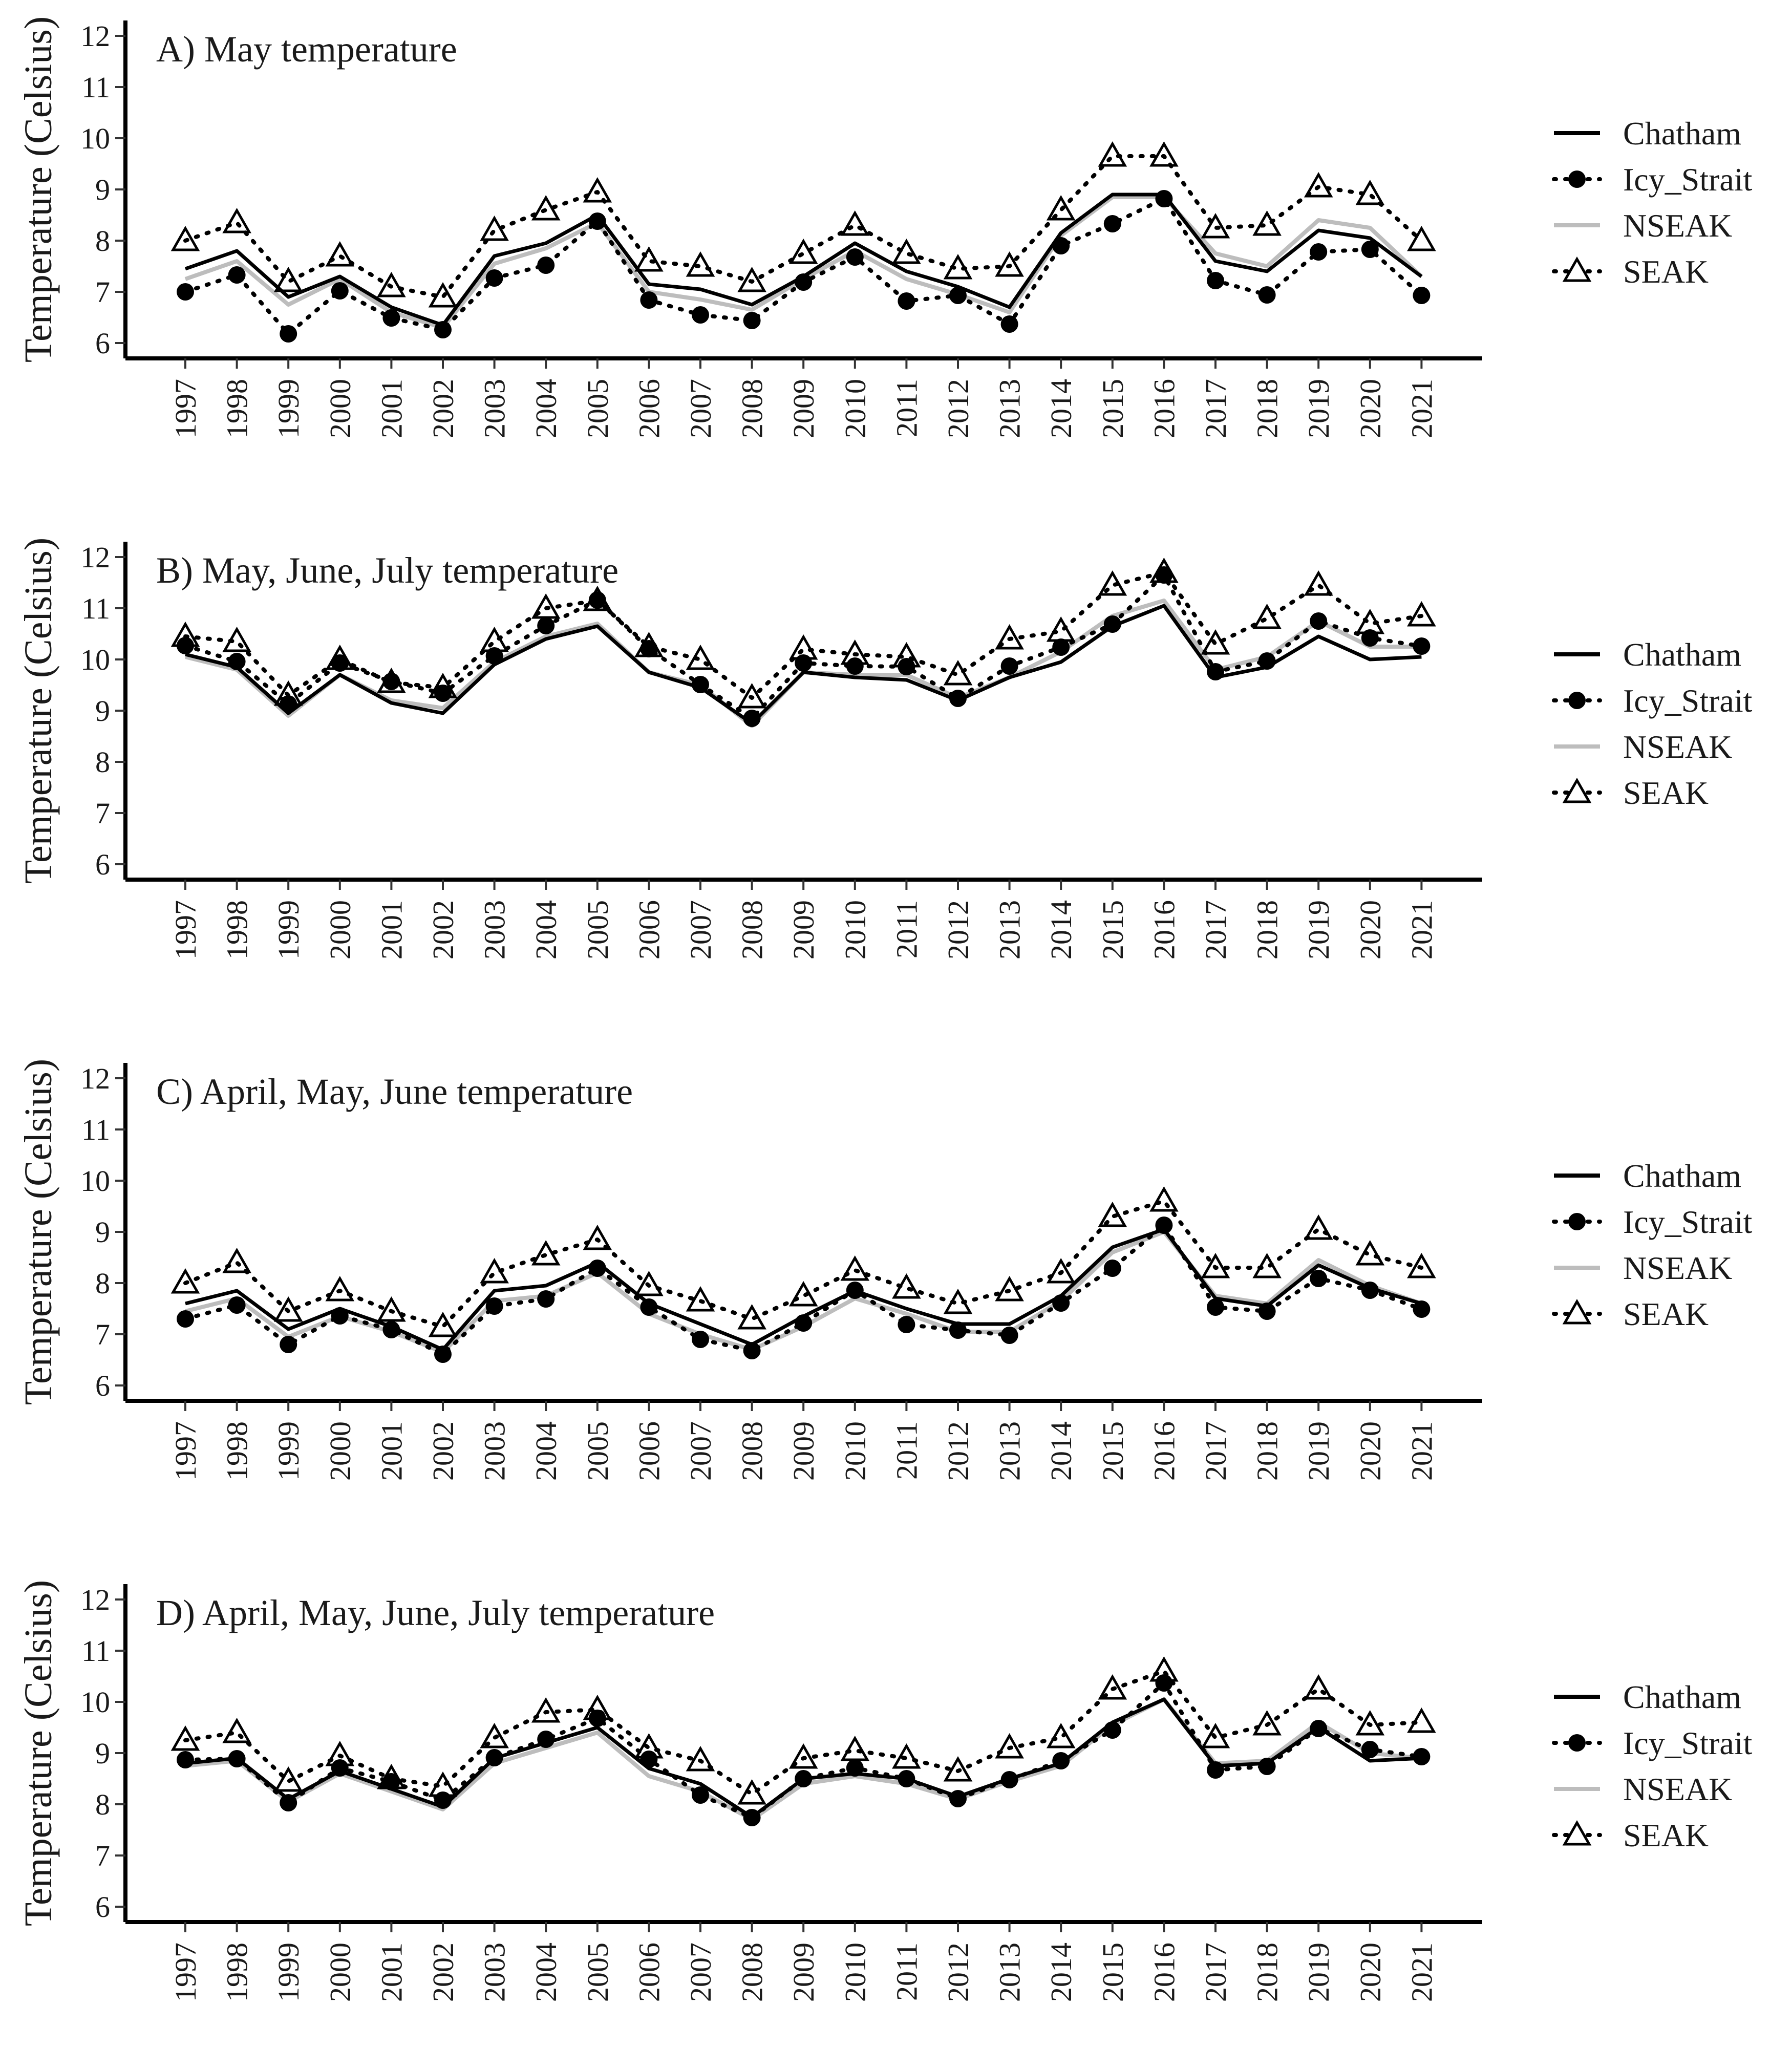 The height and width of the screenshot is (2048, 1792). I want to click on y-tick-label: 6, so click(102, 864).